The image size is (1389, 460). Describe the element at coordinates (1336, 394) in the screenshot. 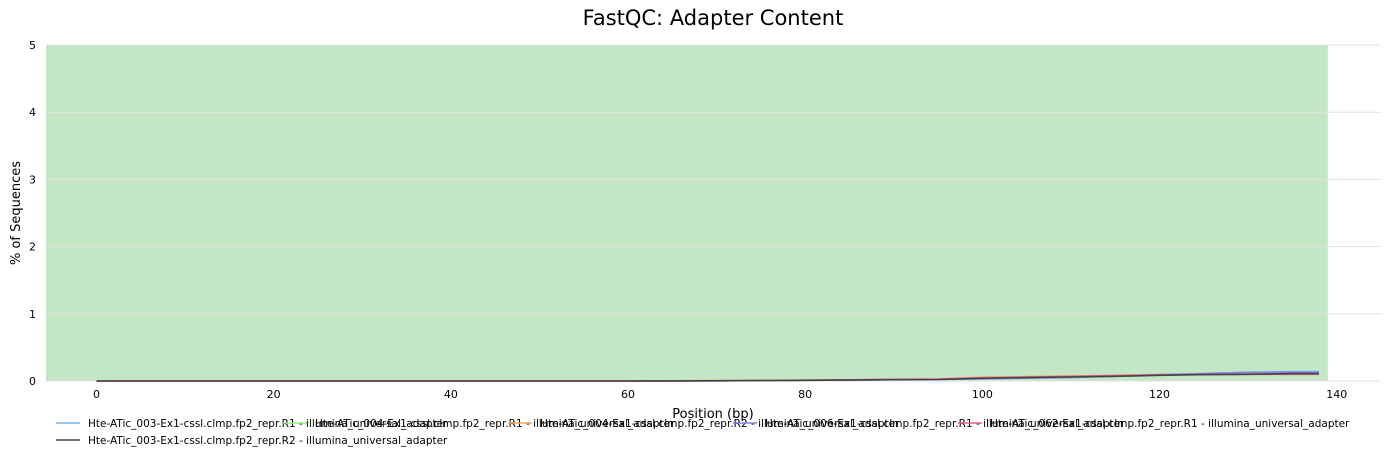

I see `x-tick-label: 140` at that location.